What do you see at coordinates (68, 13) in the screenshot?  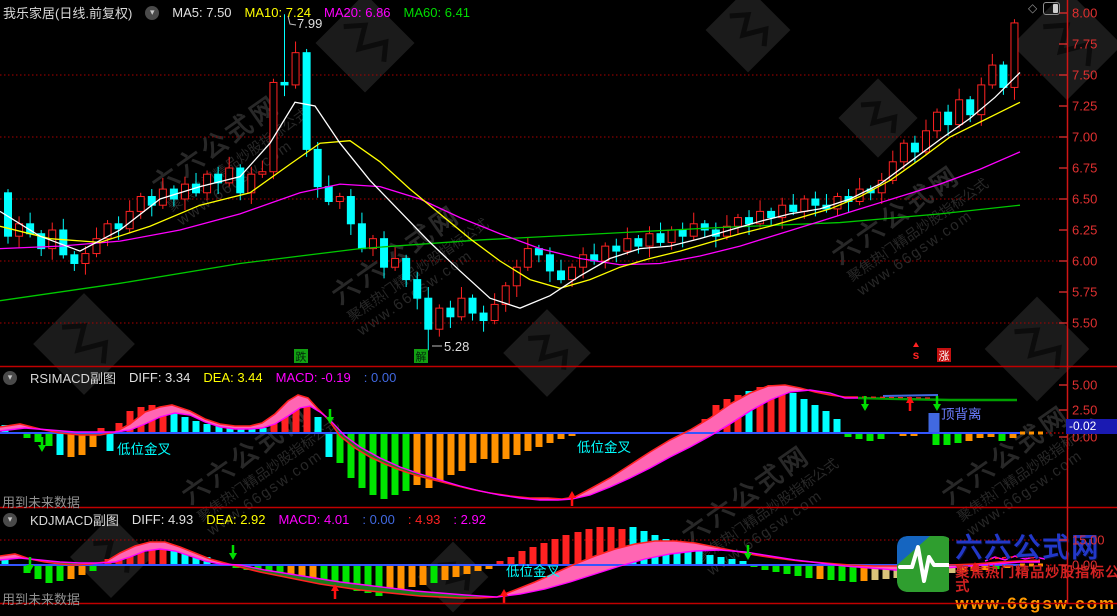 I see `stock-title: 我乐家居(日线.前复权)` at bounding box center [68, 13].